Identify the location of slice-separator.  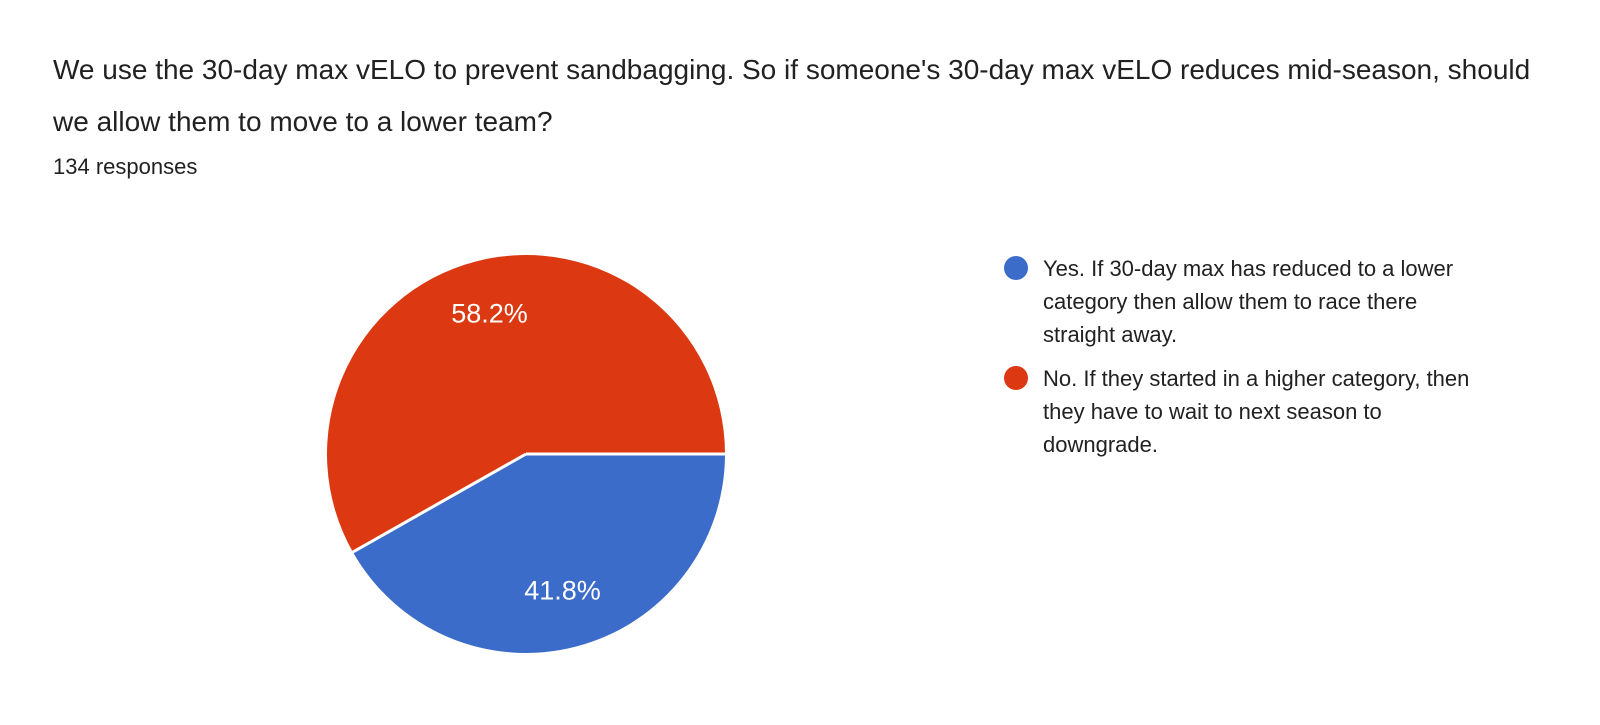
(439, 503).